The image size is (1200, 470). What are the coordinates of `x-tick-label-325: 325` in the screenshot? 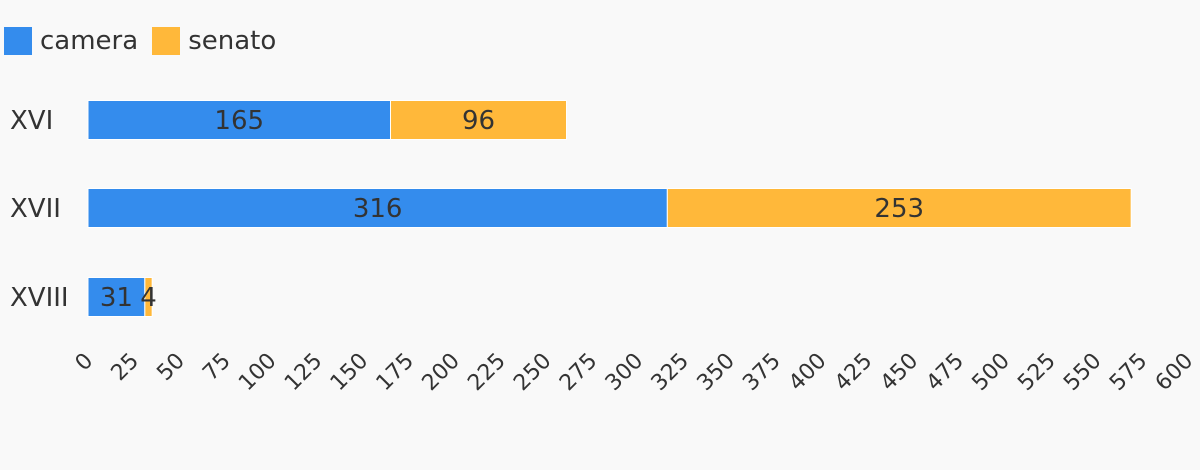 It's located at (670, 372).